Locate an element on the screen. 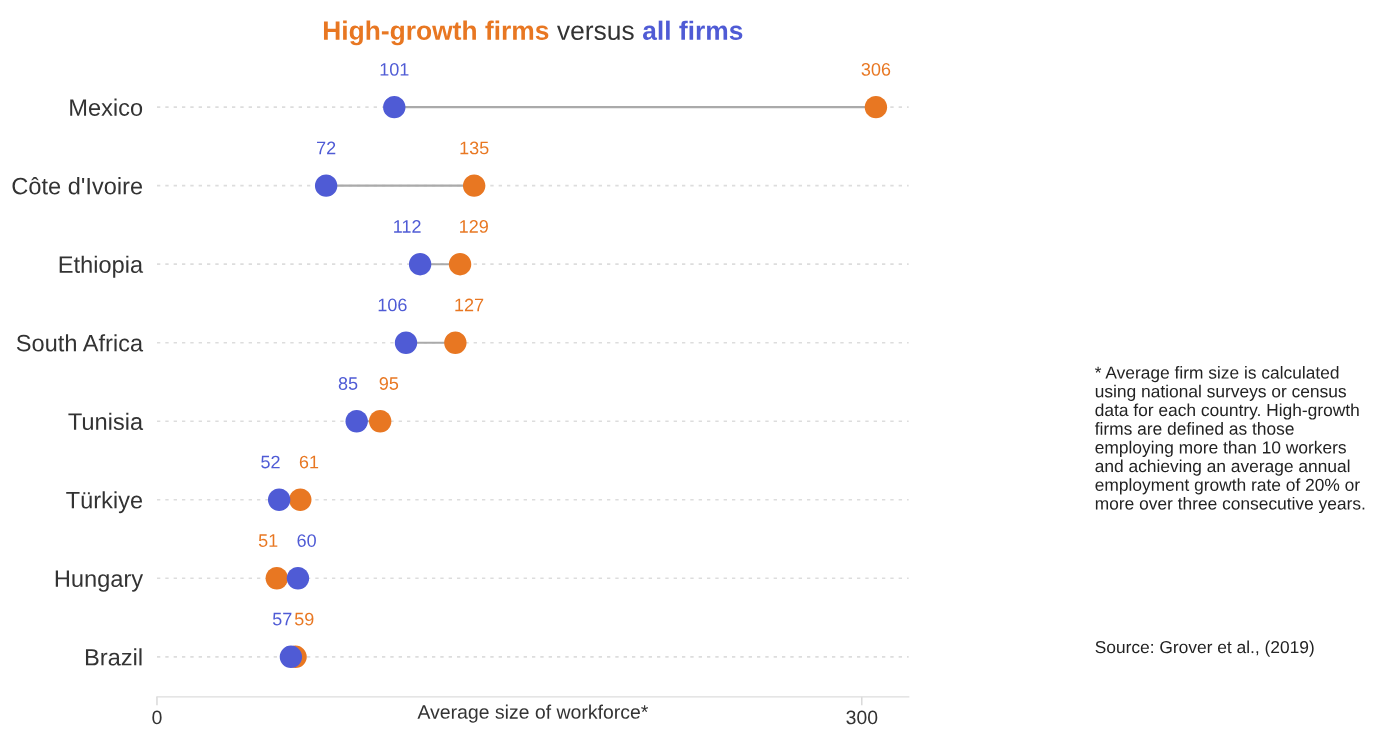 The height and width of the screenshot is (732, 1377). x-axis-title: Average size of workforce* is located at coordinates (533, 713).